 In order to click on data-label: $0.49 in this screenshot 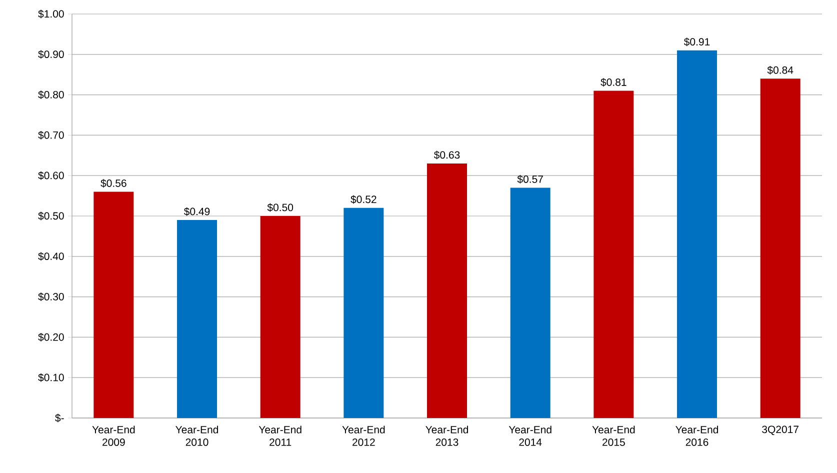, I will do `click(197, 211)`.